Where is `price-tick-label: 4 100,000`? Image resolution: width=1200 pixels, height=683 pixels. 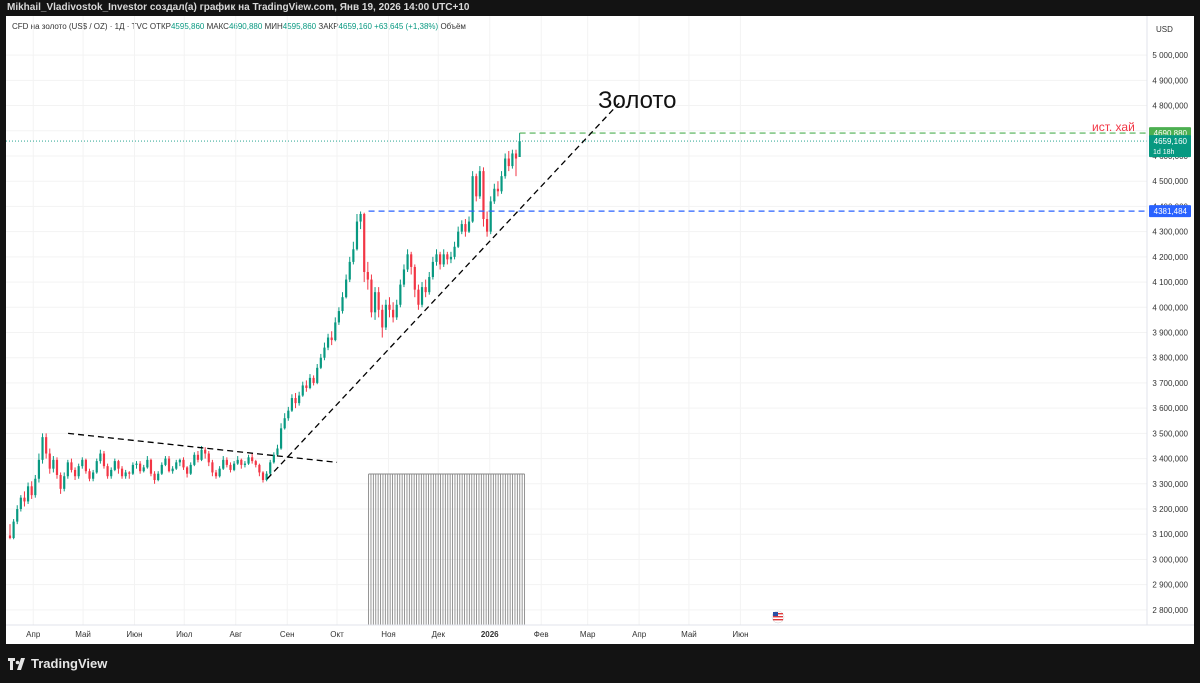
price-tick-label: 4 100,000 is located at coordinates (1170, 282).